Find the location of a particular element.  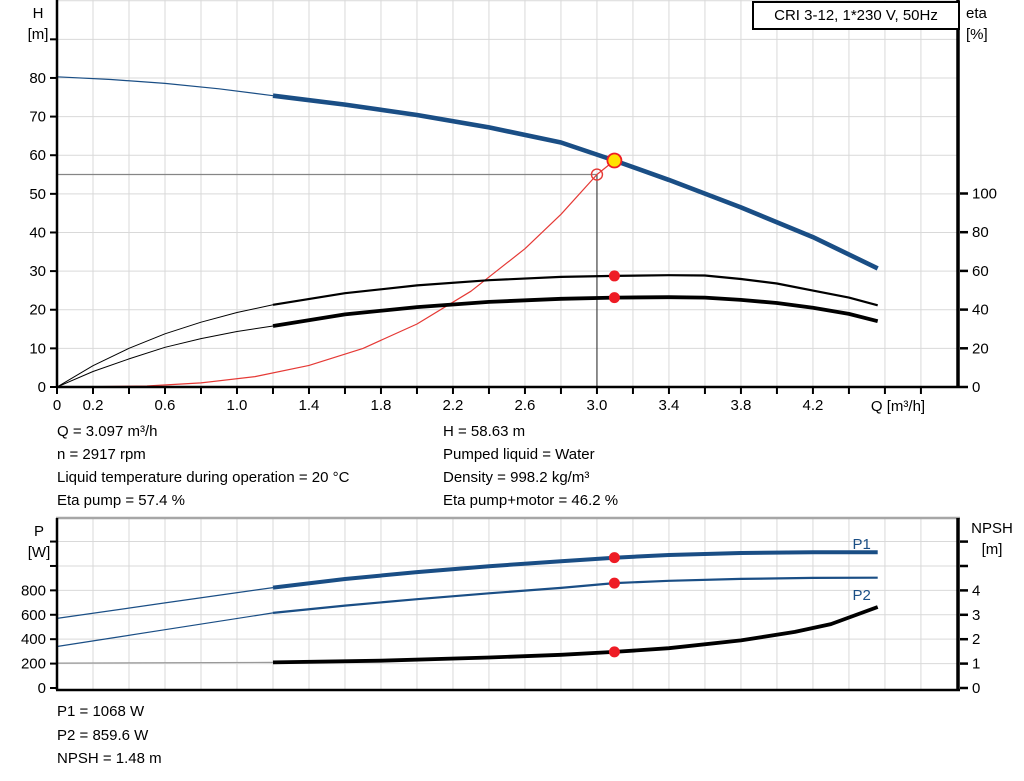

p-axis-symbol: P is located at coordinates (38, 531).